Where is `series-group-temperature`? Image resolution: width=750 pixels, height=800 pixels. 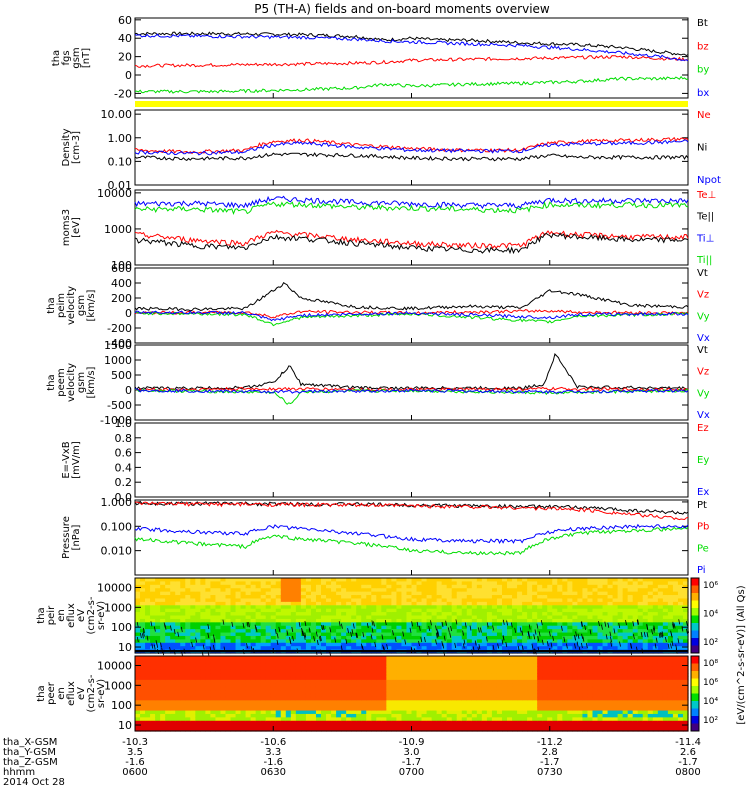 series-group-temperature is located at coordinates (411, 225).